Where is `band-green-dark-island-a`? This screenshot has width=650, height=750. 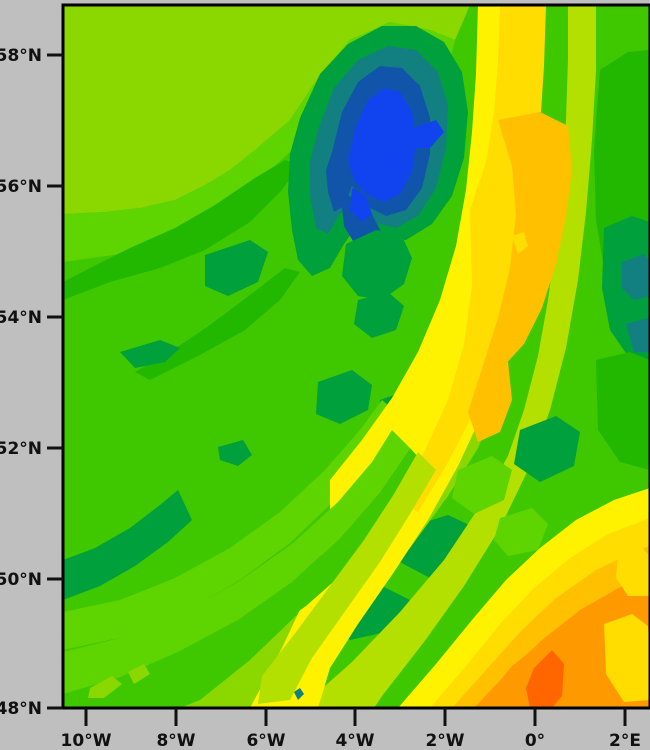 band-green-dark-island-a is located at coordinates (150, 354).